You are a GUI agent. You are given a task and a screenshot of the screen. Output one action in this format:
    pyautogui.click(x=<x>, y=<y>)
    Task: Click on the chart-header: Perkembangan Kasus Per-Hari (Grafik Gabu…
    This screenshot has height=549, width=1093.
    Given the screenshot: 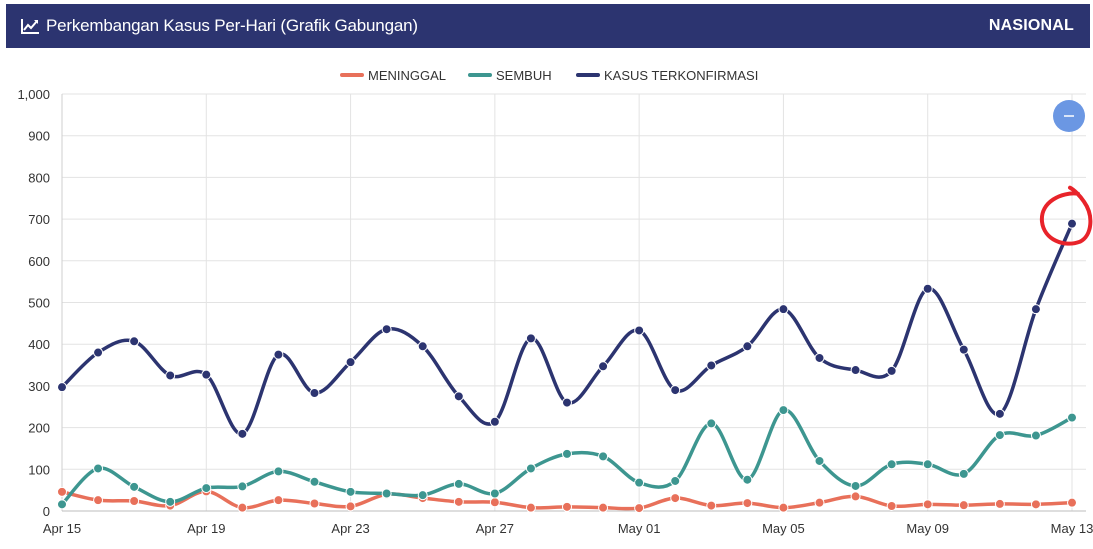 What is the action you would take?
    pyautogui.click(x=548, y=26)
    